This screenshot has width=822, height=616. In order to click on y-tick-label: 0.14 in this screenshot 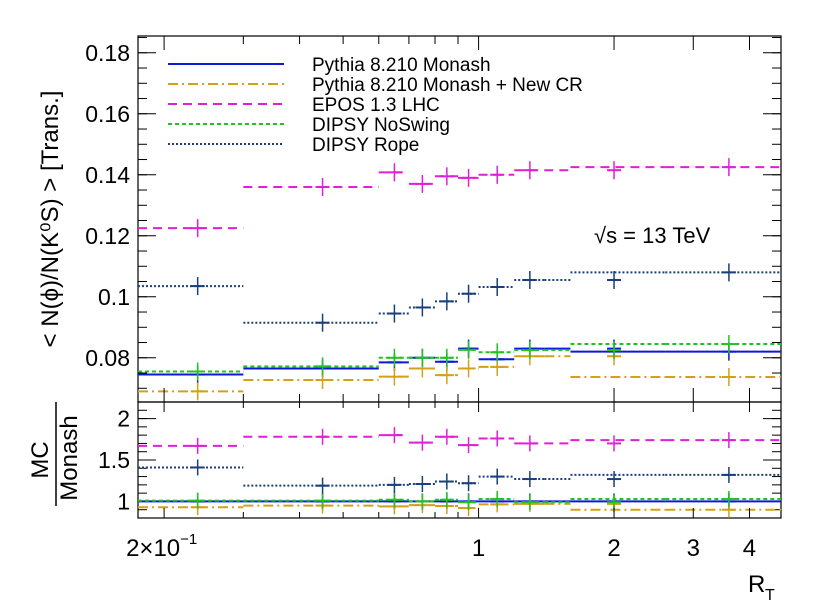, I will do `click(107, 175)`.